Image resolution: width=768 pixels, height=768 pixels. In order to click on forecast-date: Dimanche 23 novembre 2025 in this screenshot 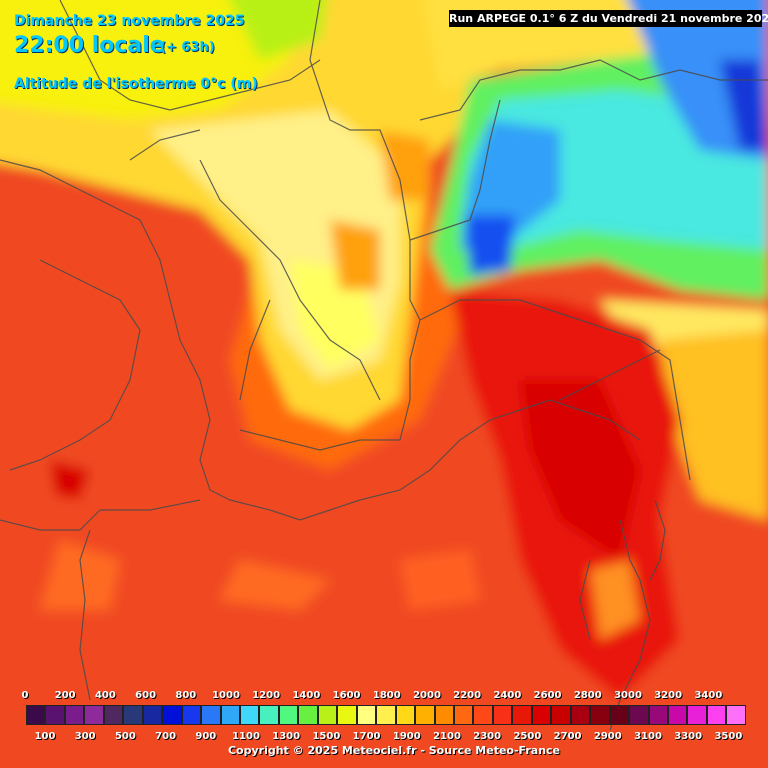, I will do `click(129, 21)`.